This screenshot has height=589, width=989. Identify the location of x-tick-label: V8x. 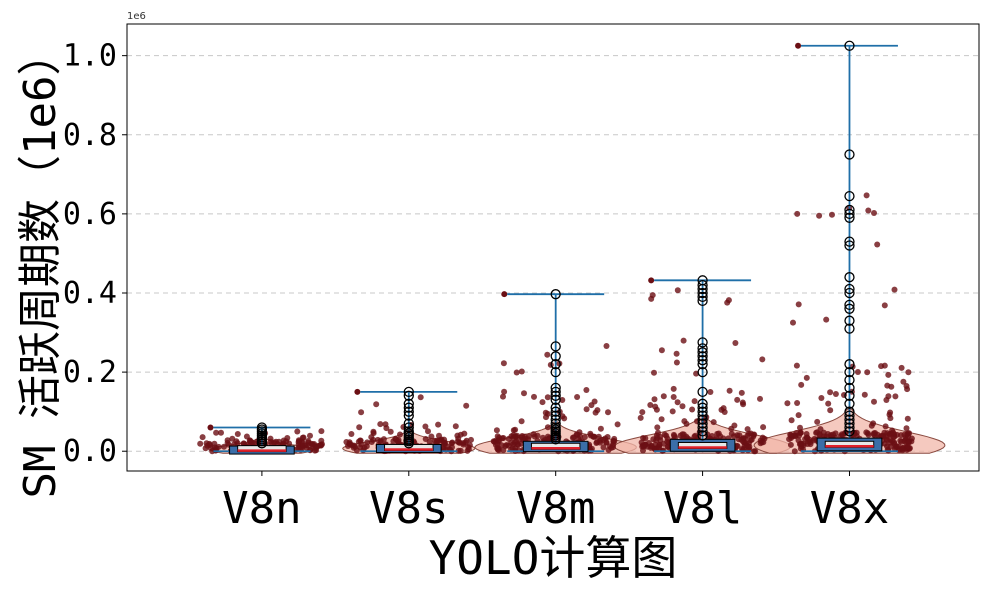
(849, 508).